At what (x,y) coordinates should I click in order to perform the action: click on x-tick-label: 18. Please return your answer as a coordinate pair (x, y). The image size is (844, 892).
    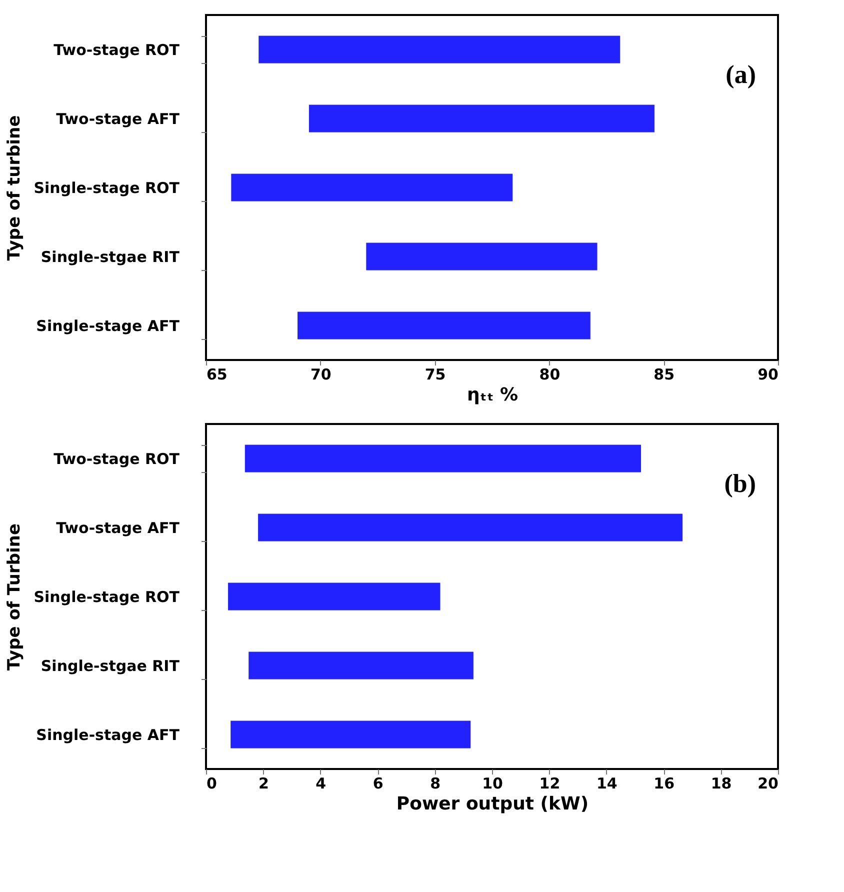
    Looking at the image, I should click on (721, 783).